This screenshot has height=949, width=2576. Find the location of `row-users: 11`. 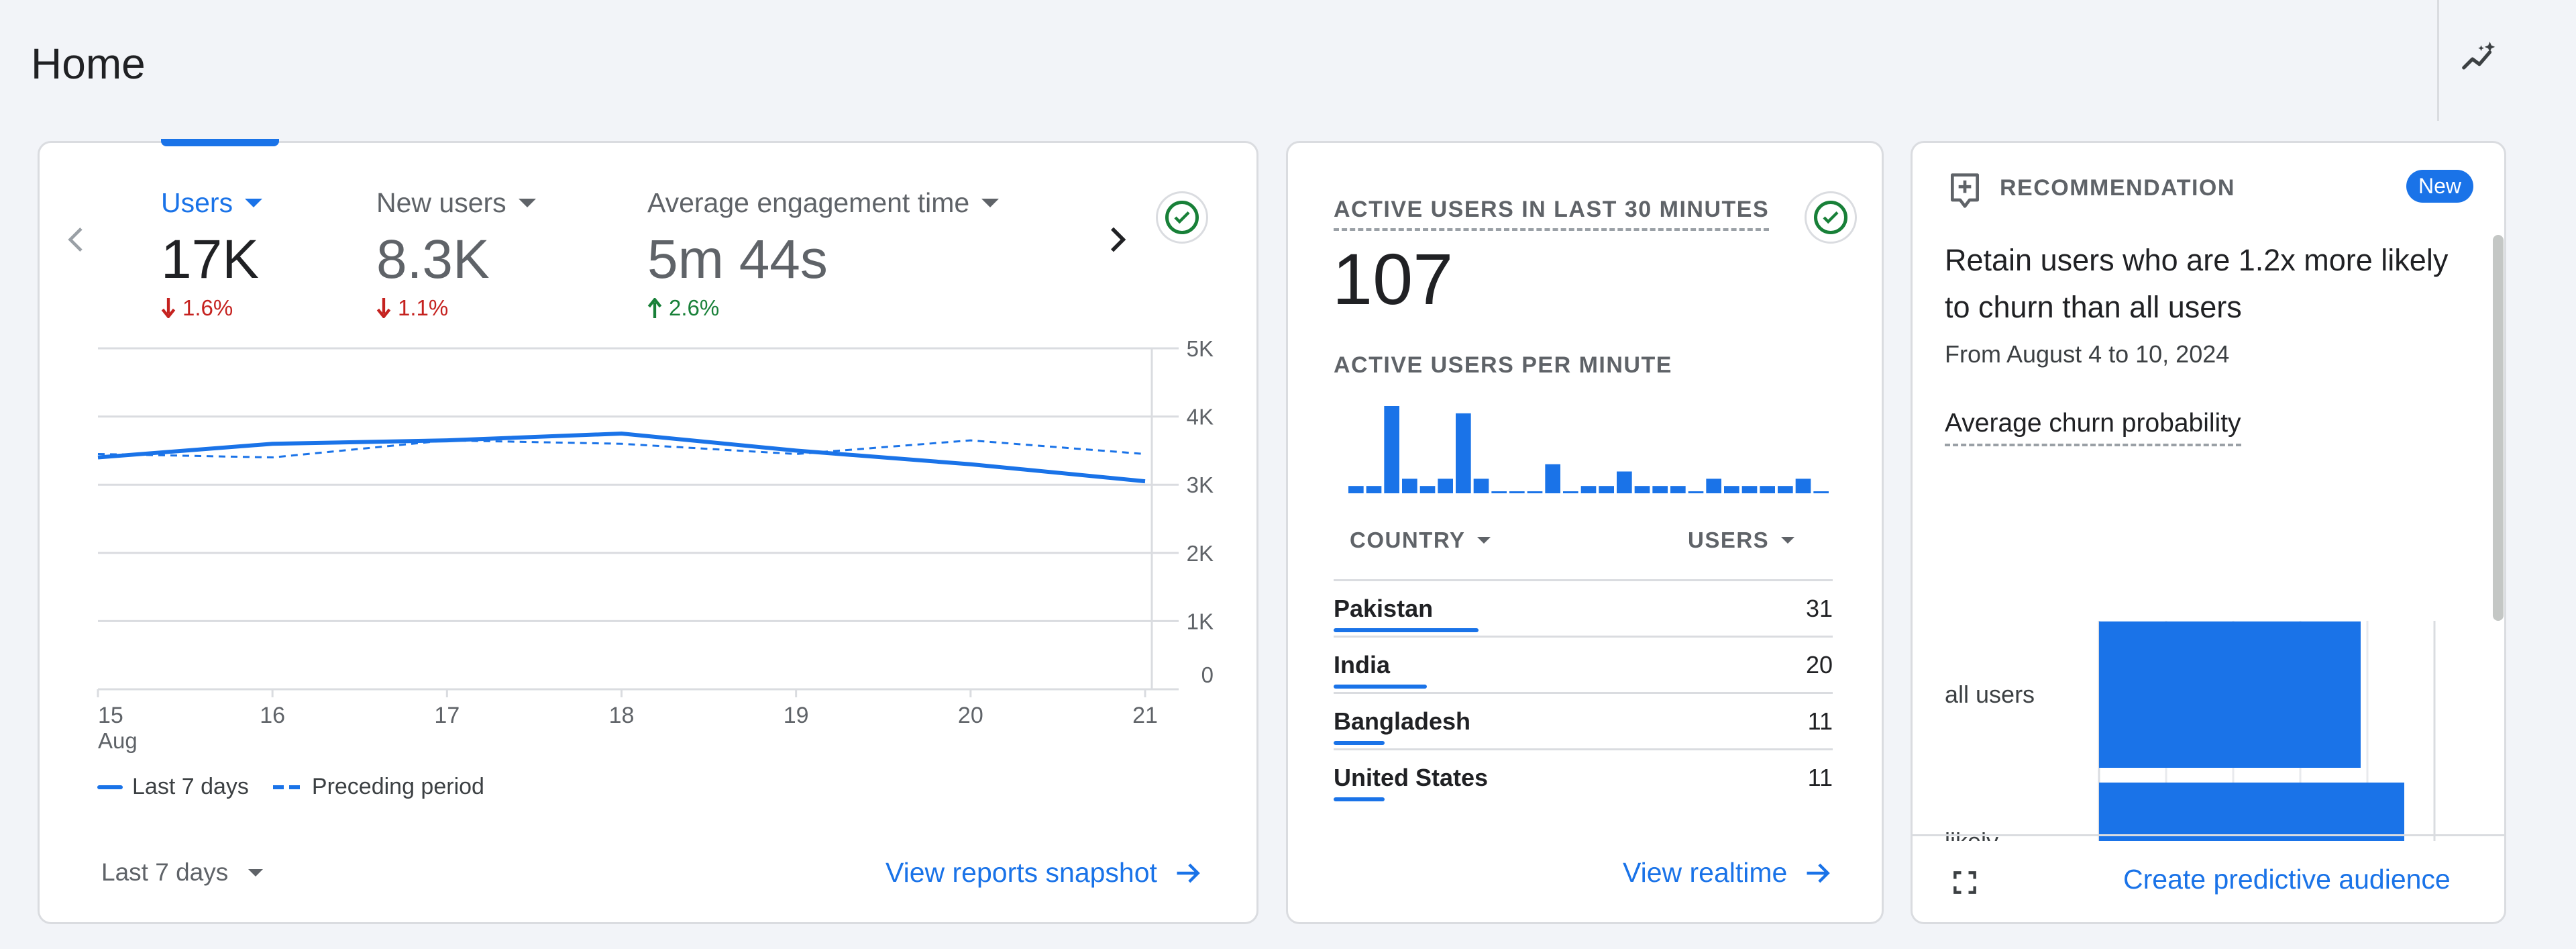

row-users: 11 is located at coordinates (1820, 777).